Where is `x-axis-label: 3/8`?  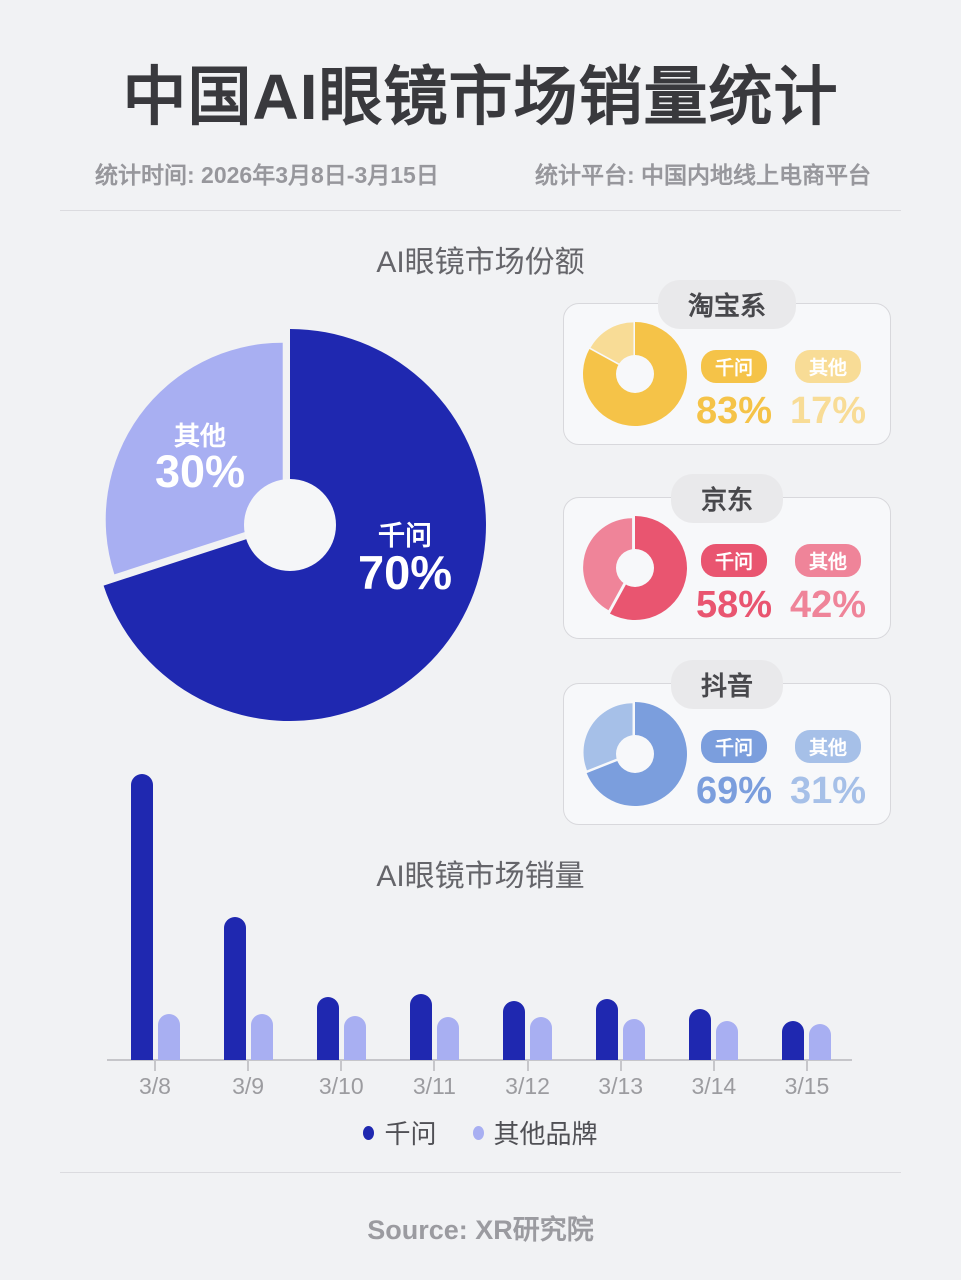
x-axis-label: 3/8 is located at coordinates (155, 1086).